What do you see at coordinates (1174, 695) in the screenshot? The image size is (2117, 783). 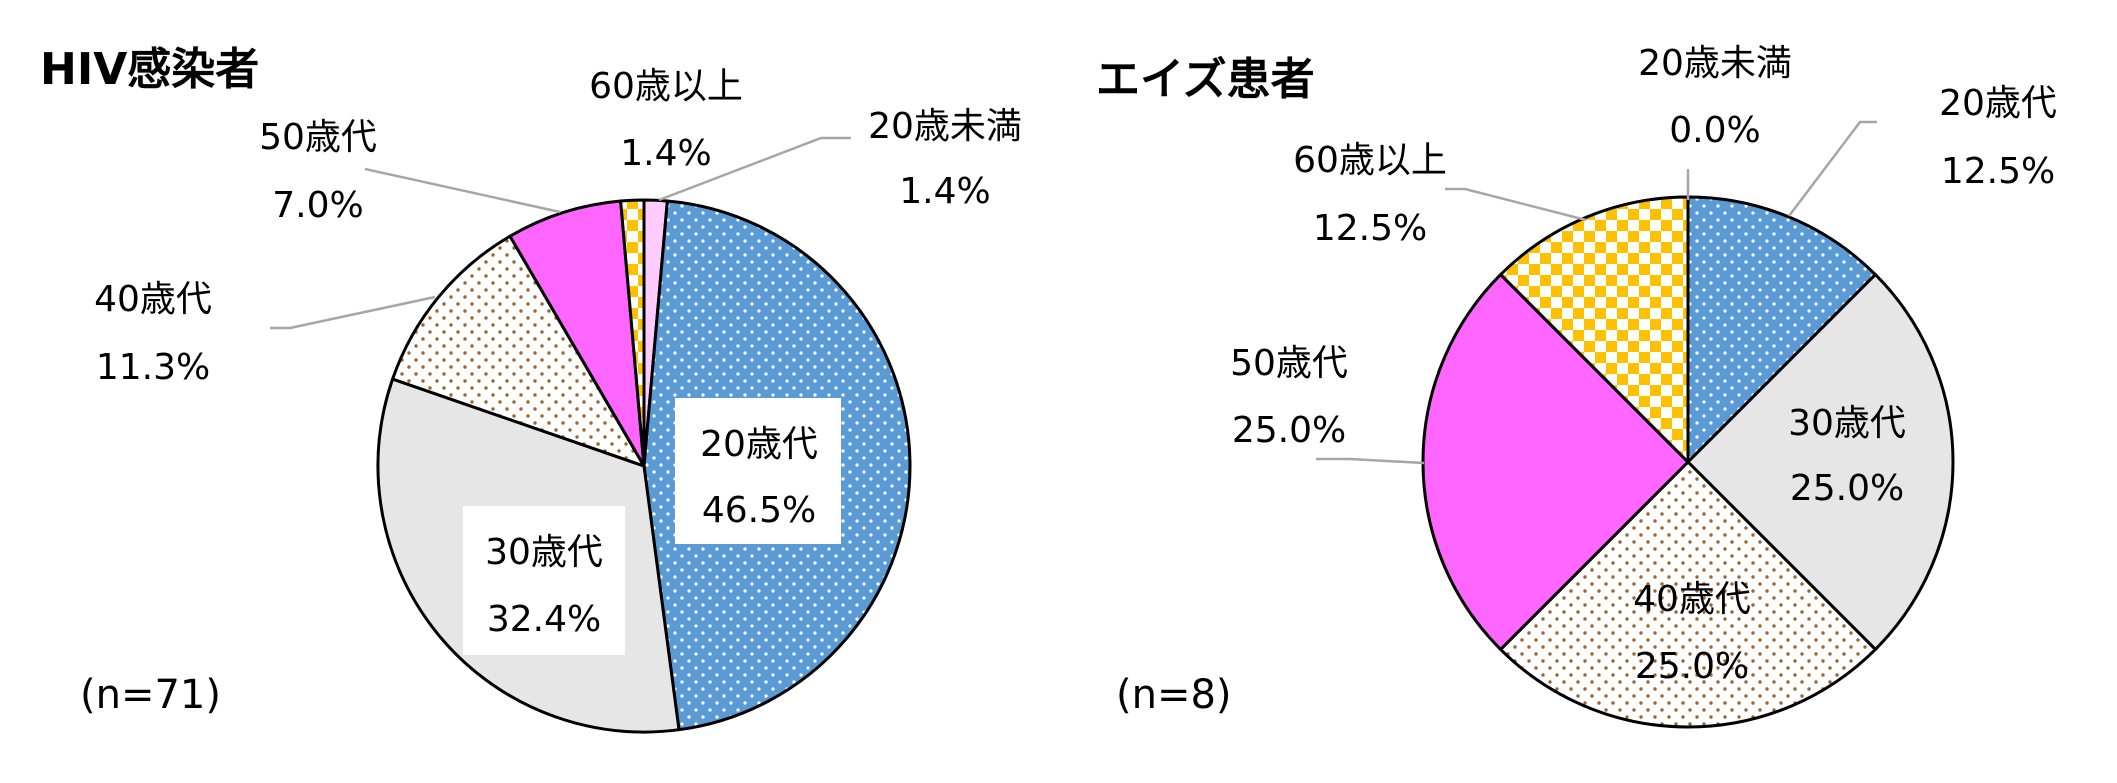 I see `annotation: (n=8)` at bounding box center [1174, 695].